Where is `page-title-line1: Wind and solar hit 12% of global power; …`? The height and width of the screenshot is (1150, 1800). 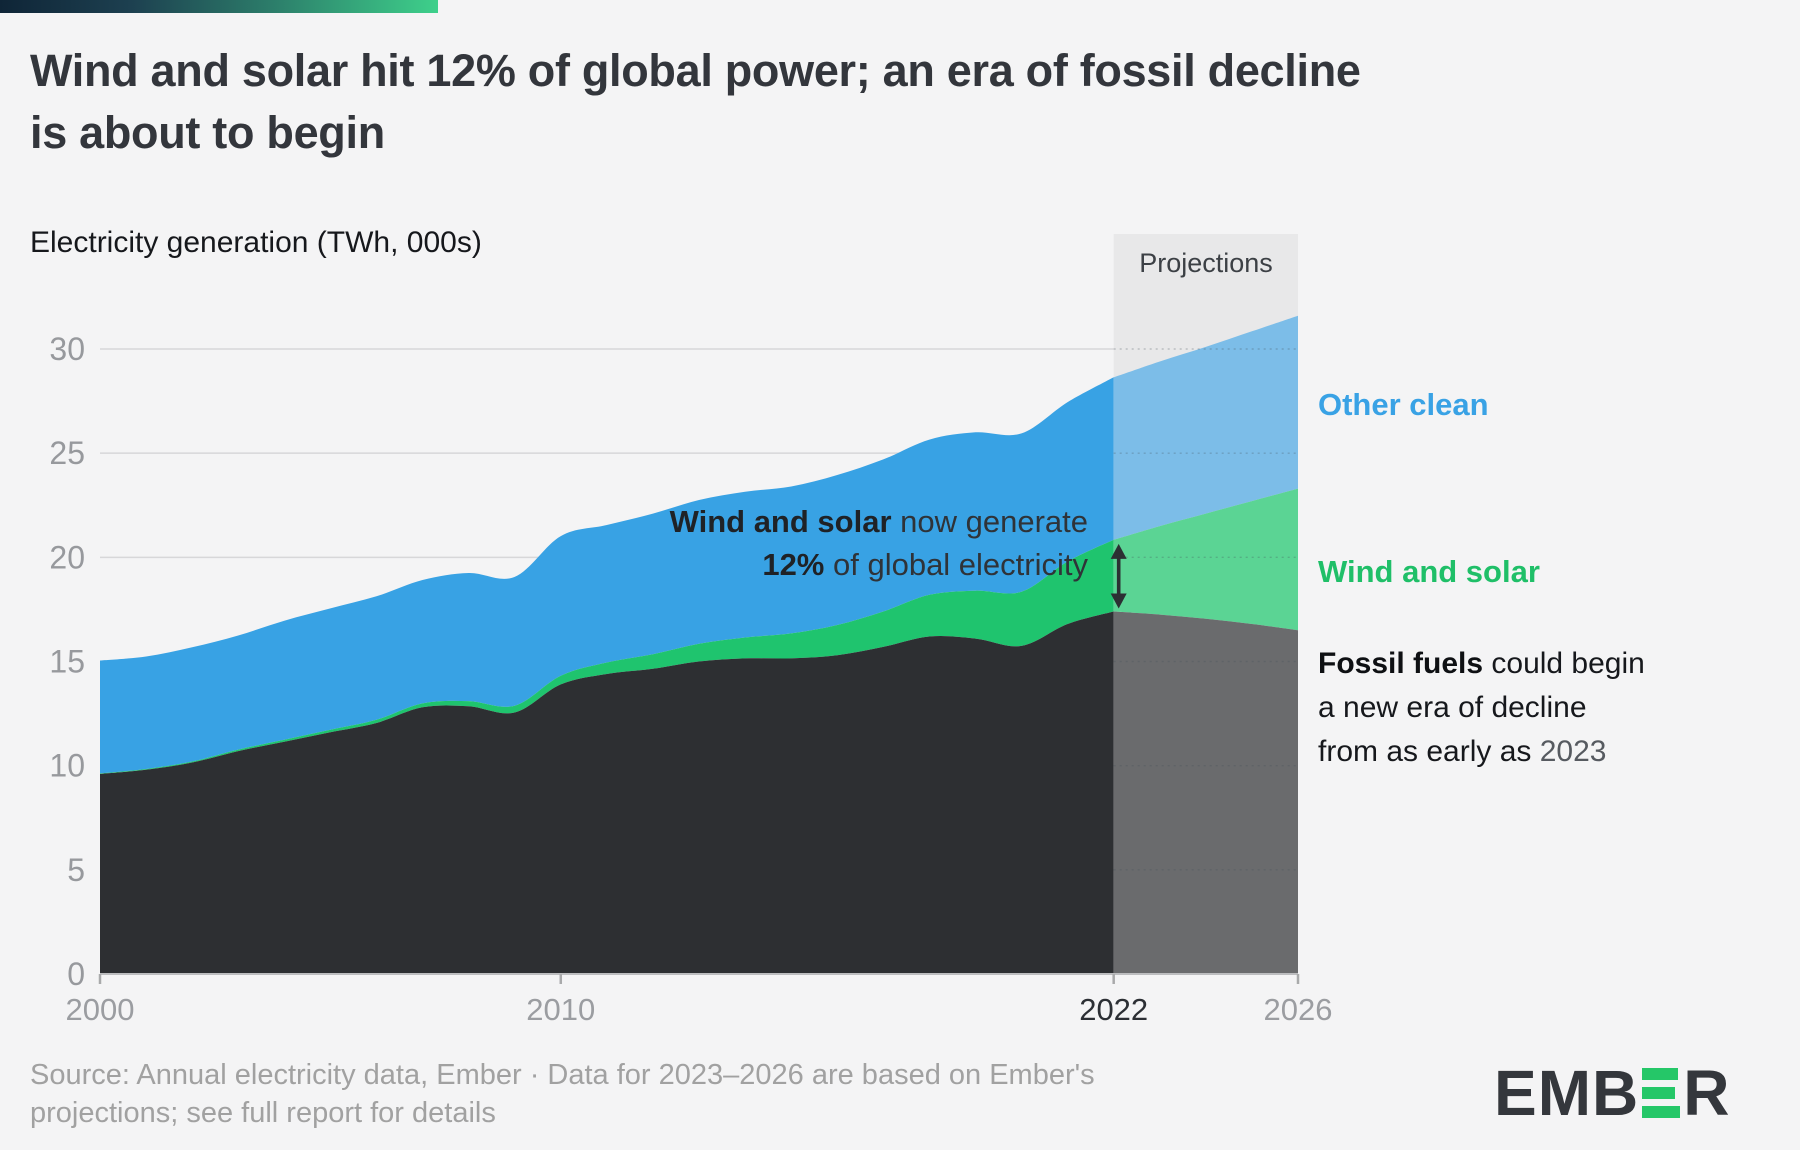
page-title-line1: Wind and solar hit 12% of global power; … is located at coordinates (695, 70).